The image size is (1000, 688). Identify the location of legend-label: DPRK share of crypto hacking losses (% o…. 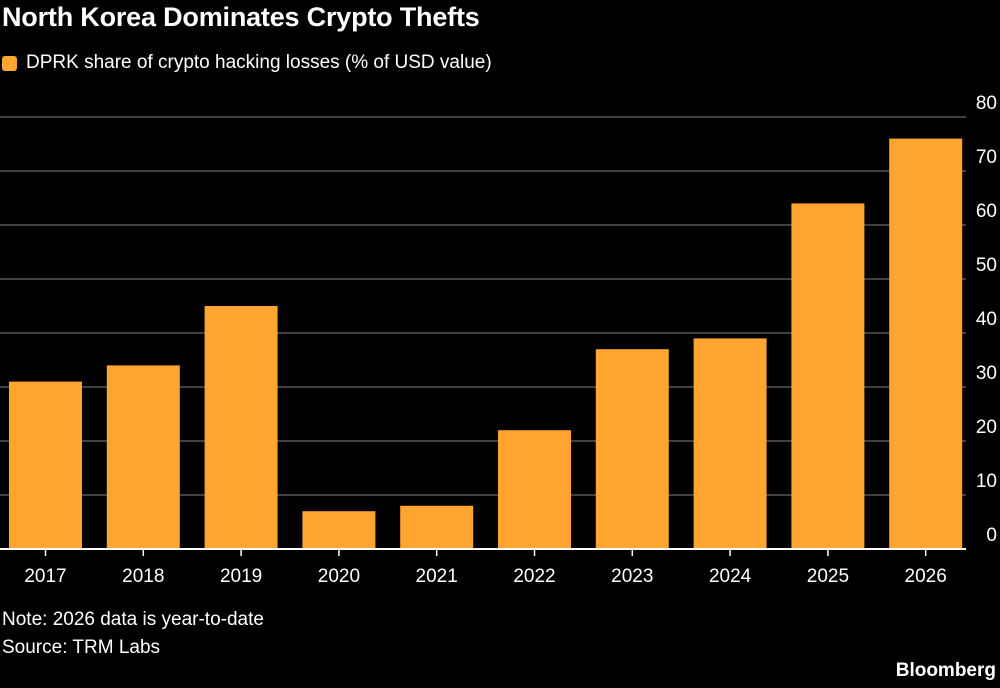
(259, 62).